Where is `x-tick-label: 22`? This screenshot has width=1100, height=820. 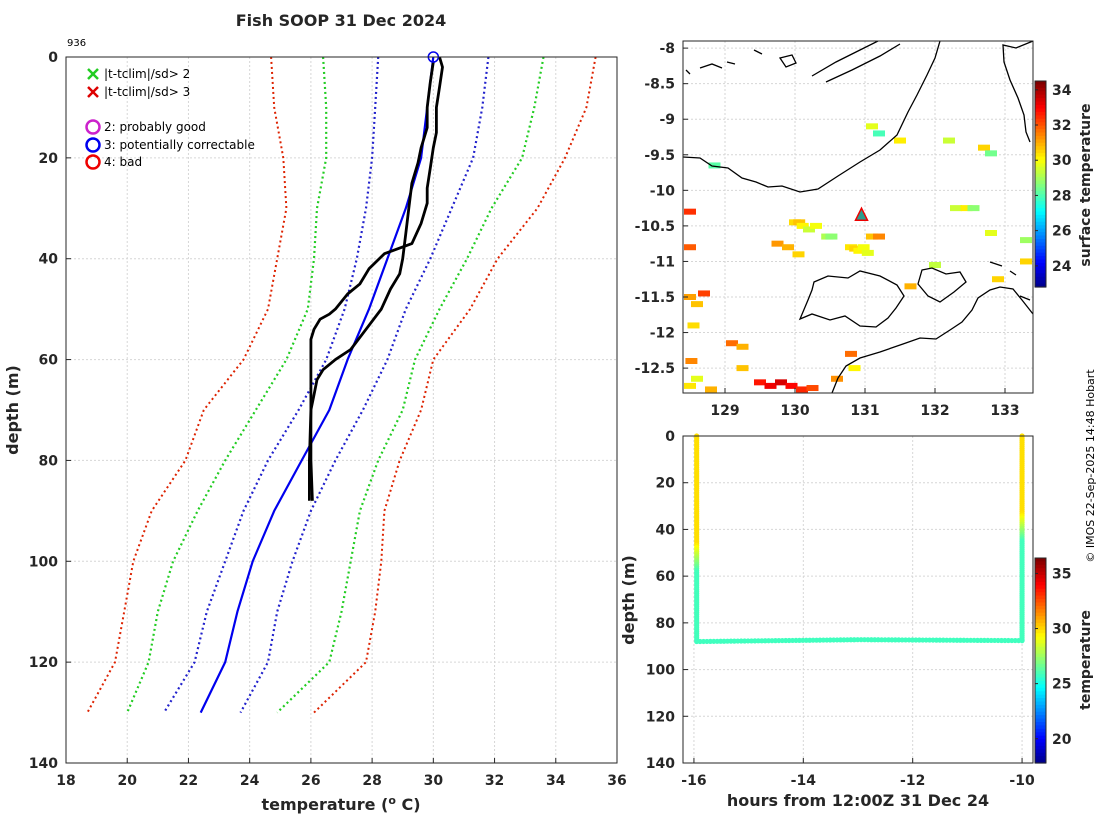
x-tick-label: 22 is located at coordinates (188, 781).